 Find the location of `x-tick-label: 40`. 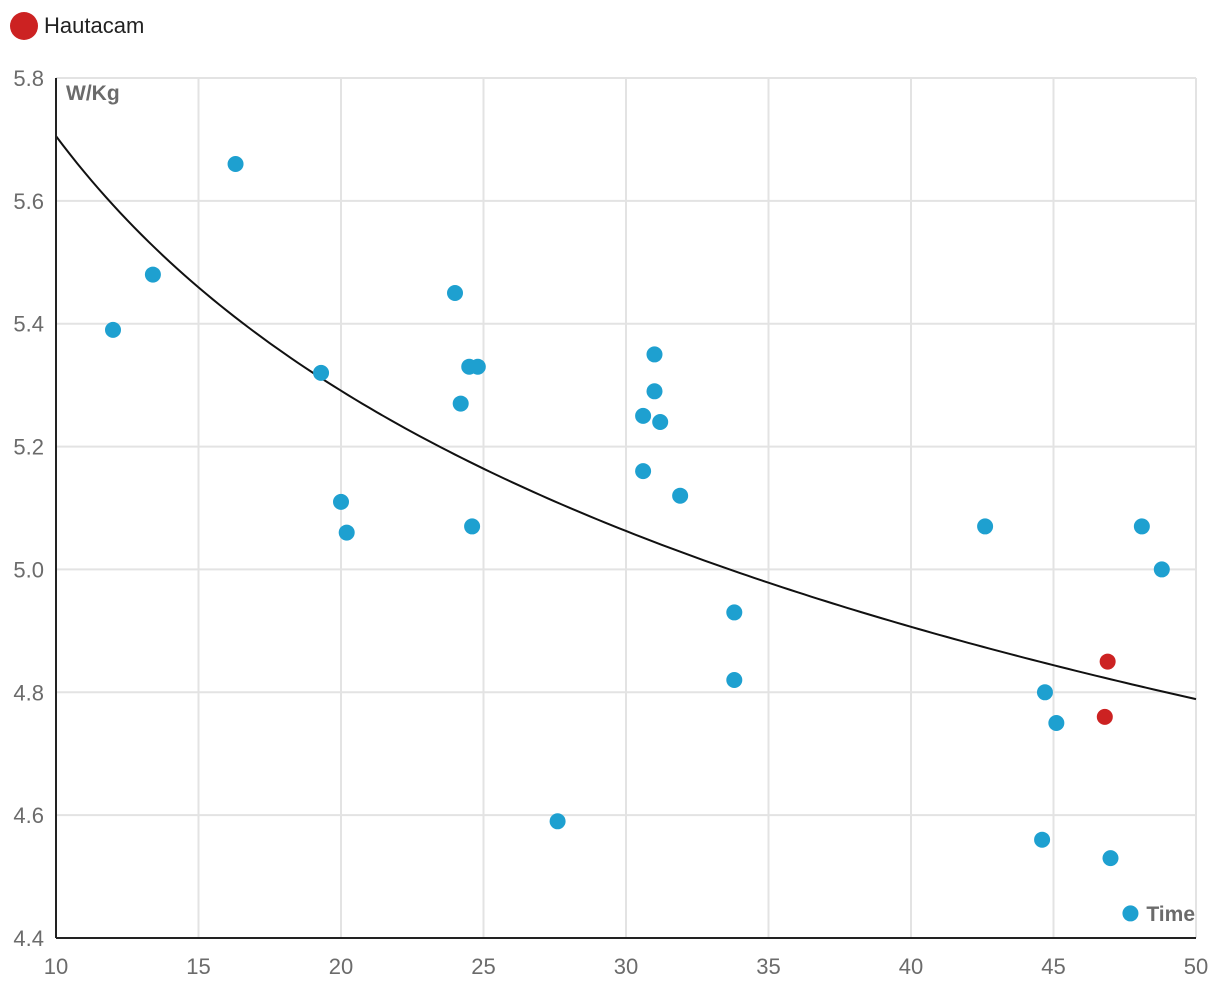

x-tick-label: 40 is located at coordinates (911, 966).